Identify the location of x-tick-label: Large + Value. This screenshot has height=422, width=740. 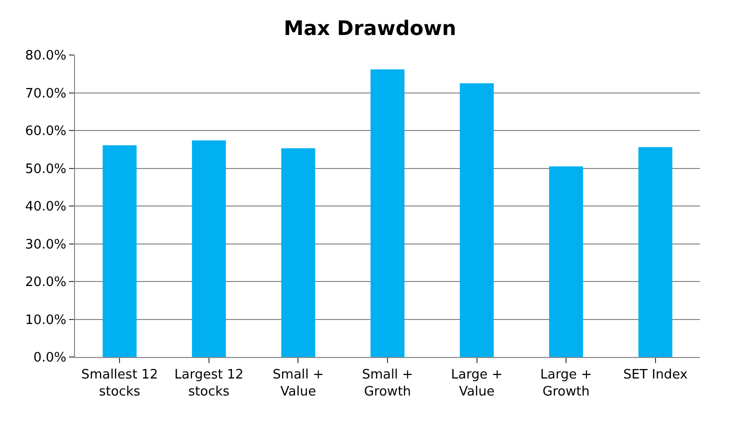
(476, 384).